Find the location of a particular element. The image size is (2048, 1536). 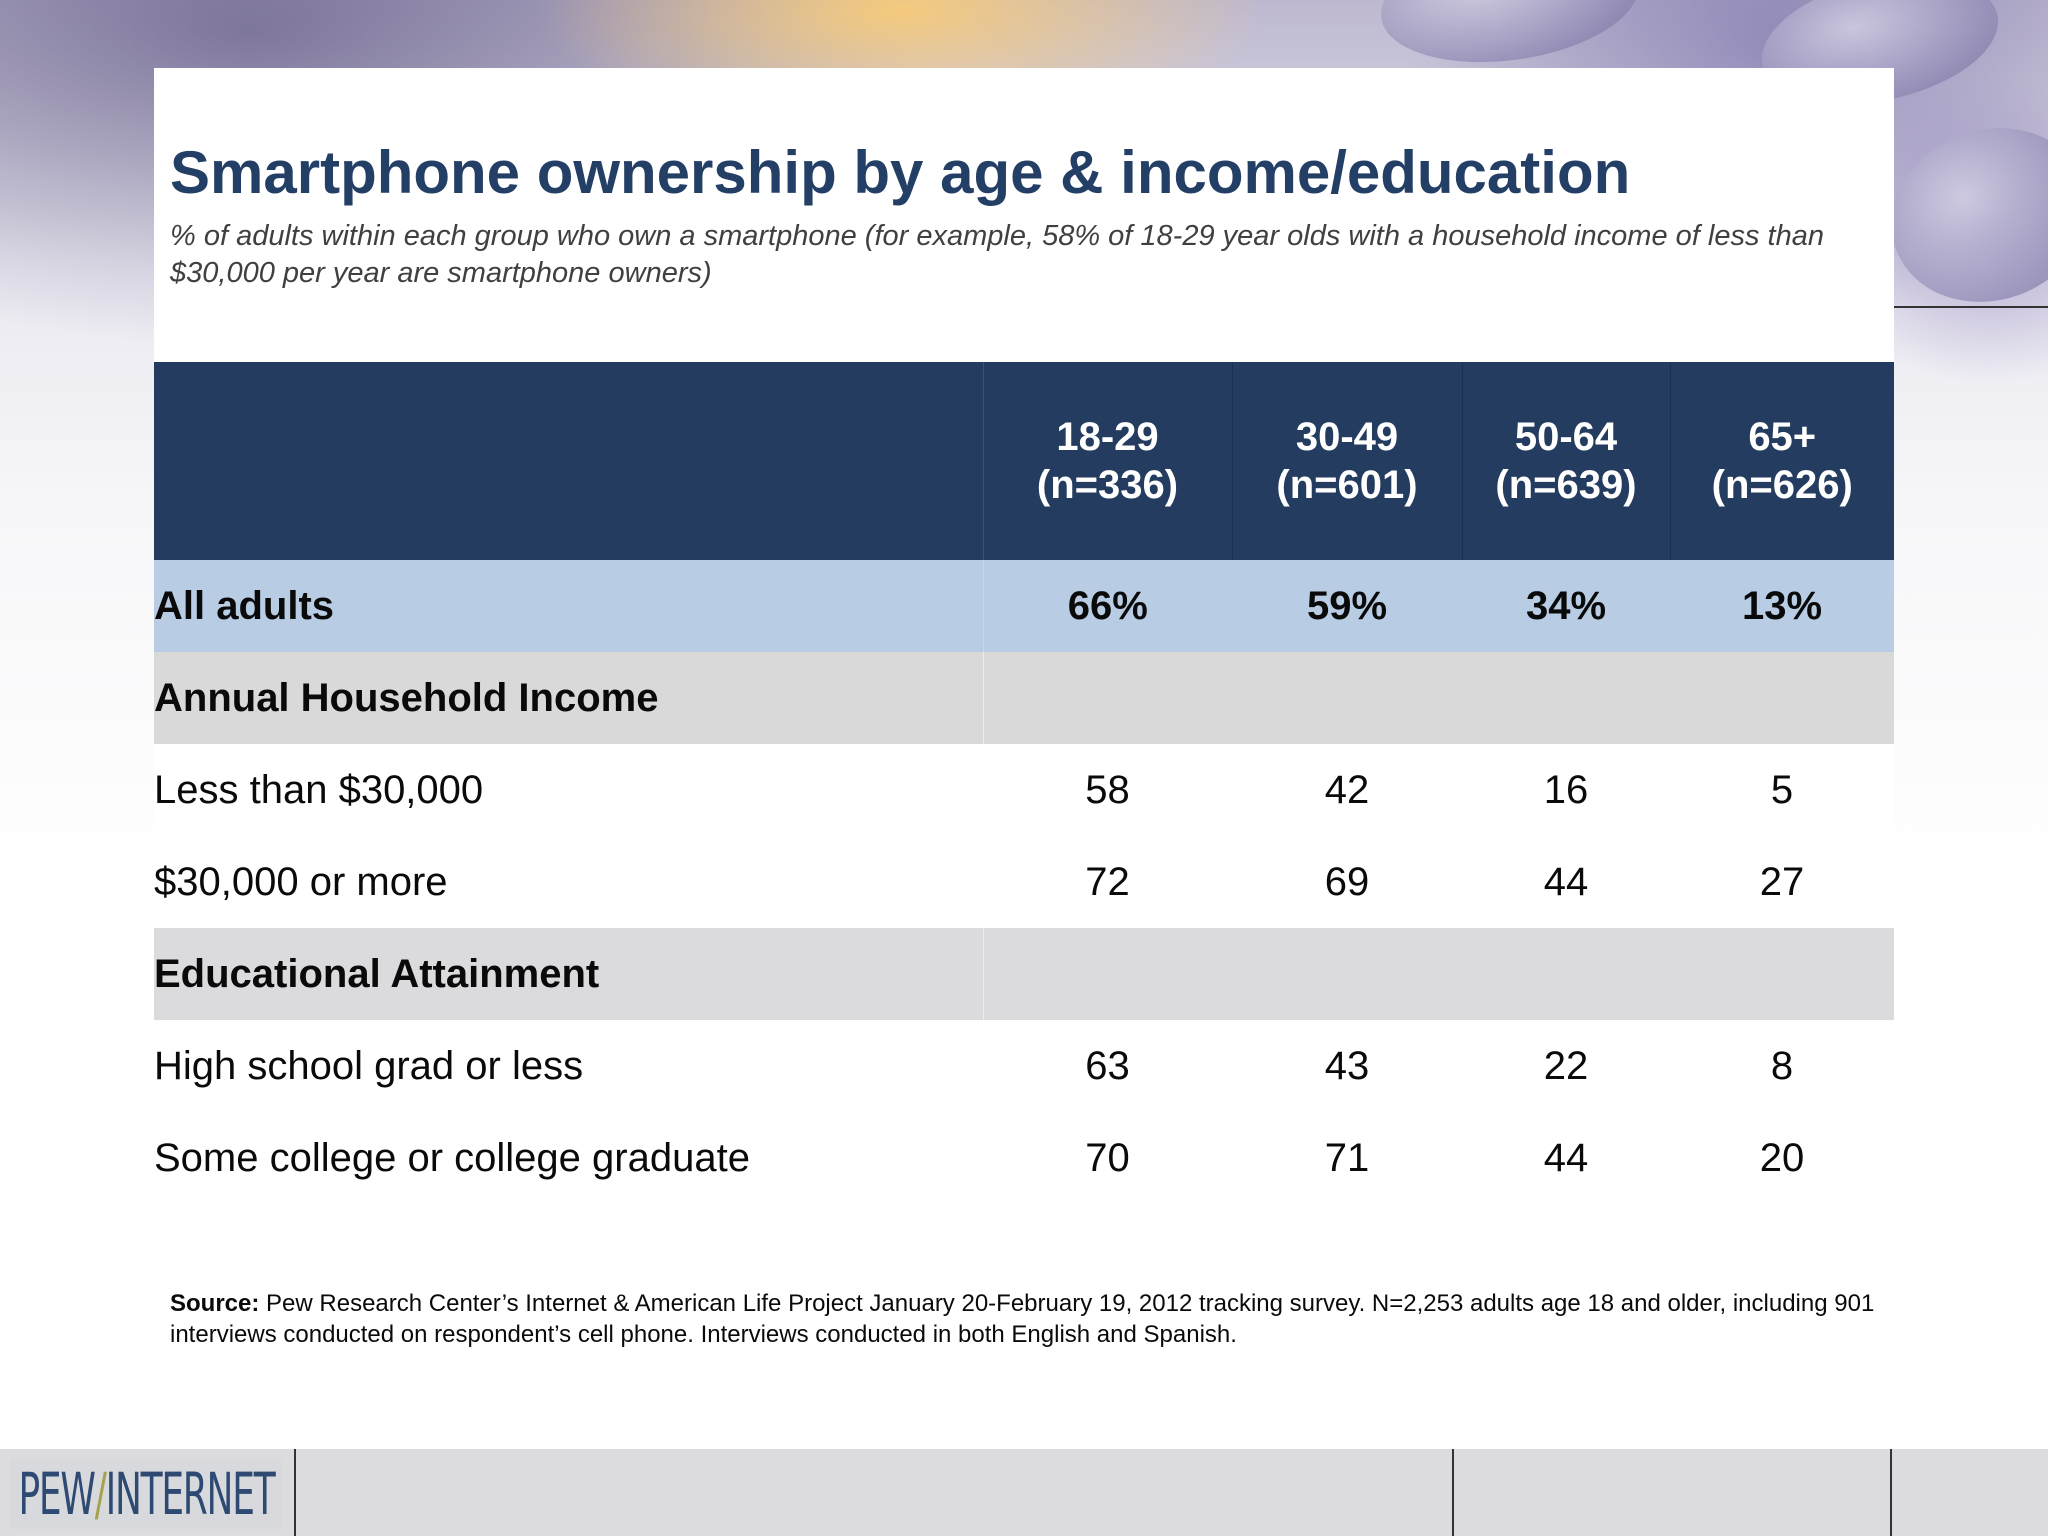

table-cell: 58 is located at coordinates (1107, 789).